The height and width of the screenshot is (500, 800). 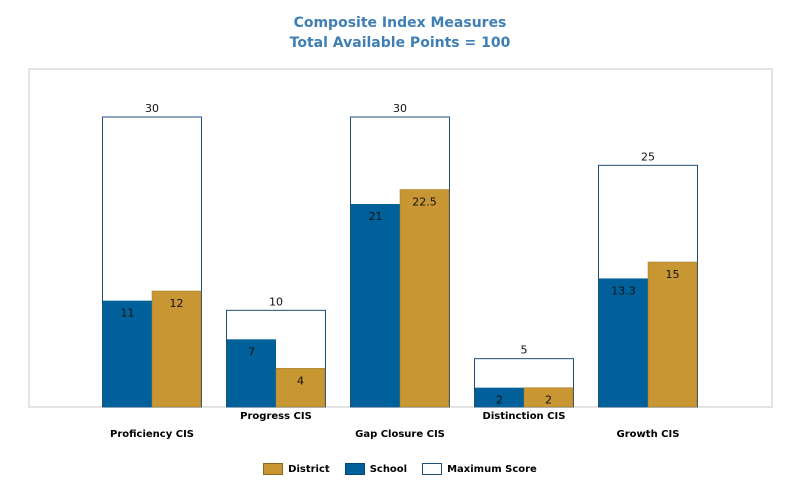 What do you see at coordinates (376, 216) in the screenshot?
I see `label-school-gap-closure-cis: 21` at bounding box center [376, 216].